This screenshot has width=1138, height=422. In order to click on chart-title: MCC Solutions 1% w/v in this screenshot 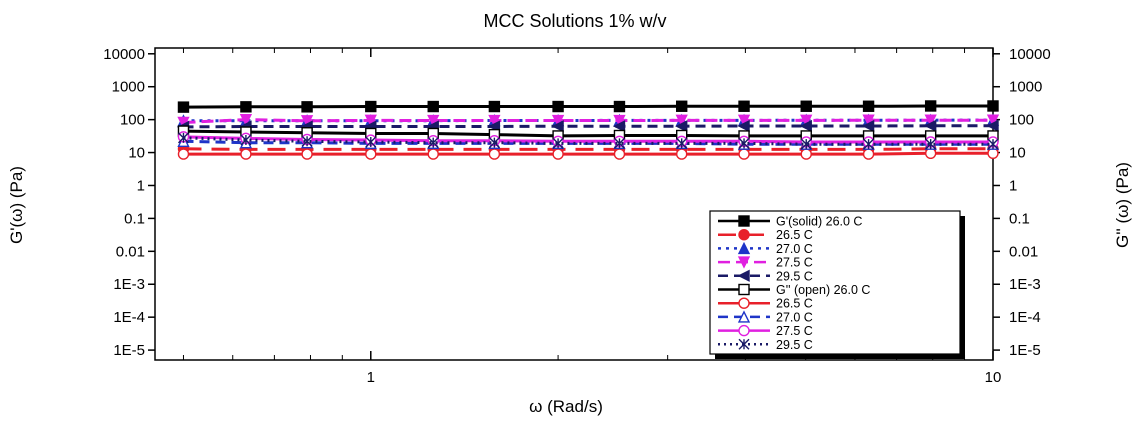, I will do `click(574, 21)`.